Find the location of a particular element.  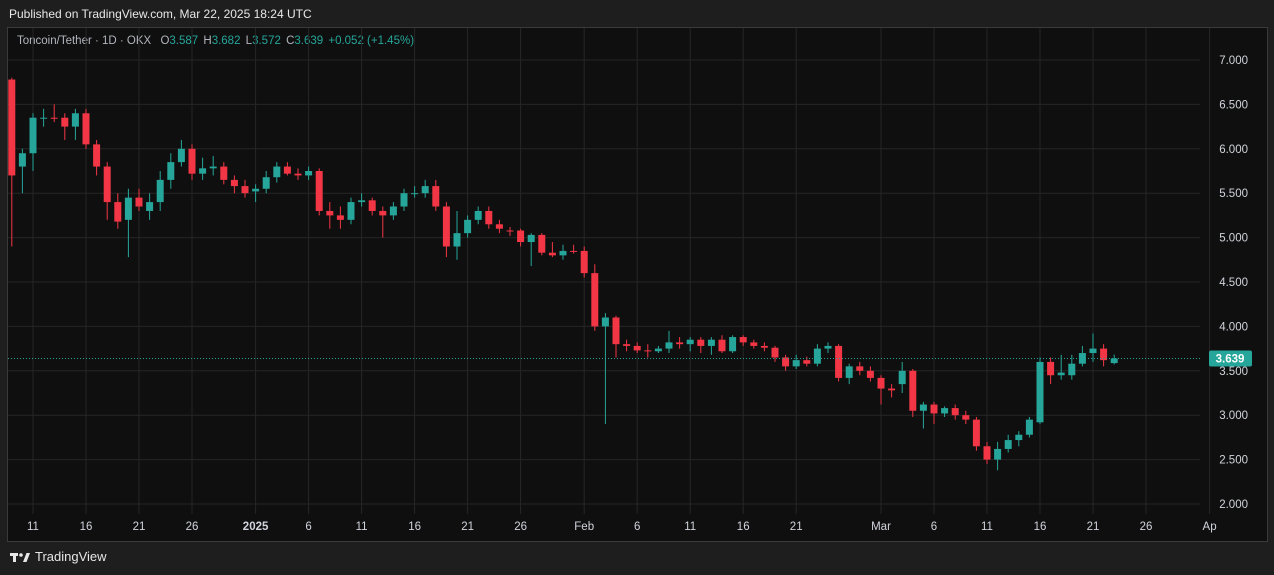

y-tick-label: 4.000 is located at coordinates (1233, 327).